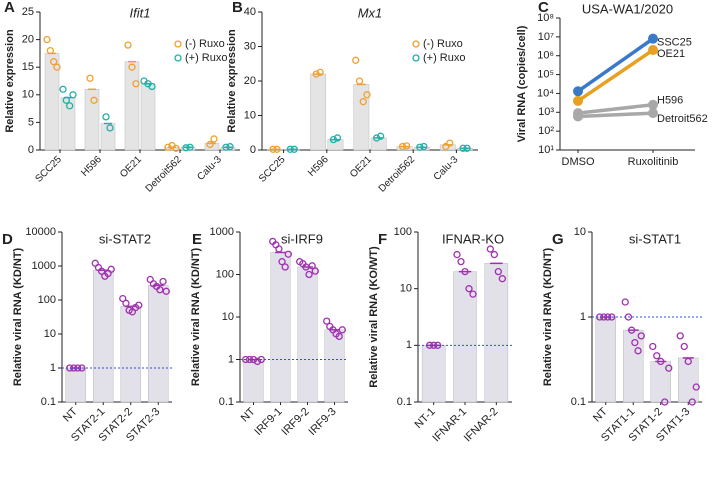 The width and height of the screenshot is (720, 489). What do you see at coordinates (209, 168) in the screenshot?
I see `x-tick-label: Calu-3` at bounding box center [209, 168].